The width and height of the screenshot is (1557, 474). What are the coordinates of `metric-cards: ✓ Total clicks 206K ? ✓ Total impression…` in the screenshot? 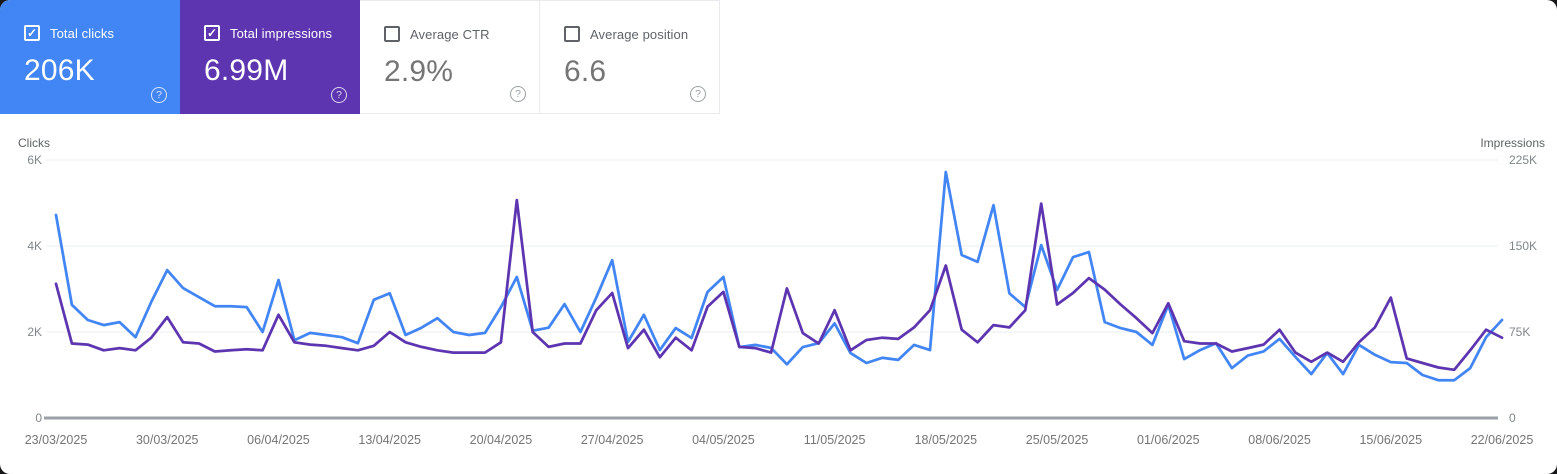 It's located at (360, 57).